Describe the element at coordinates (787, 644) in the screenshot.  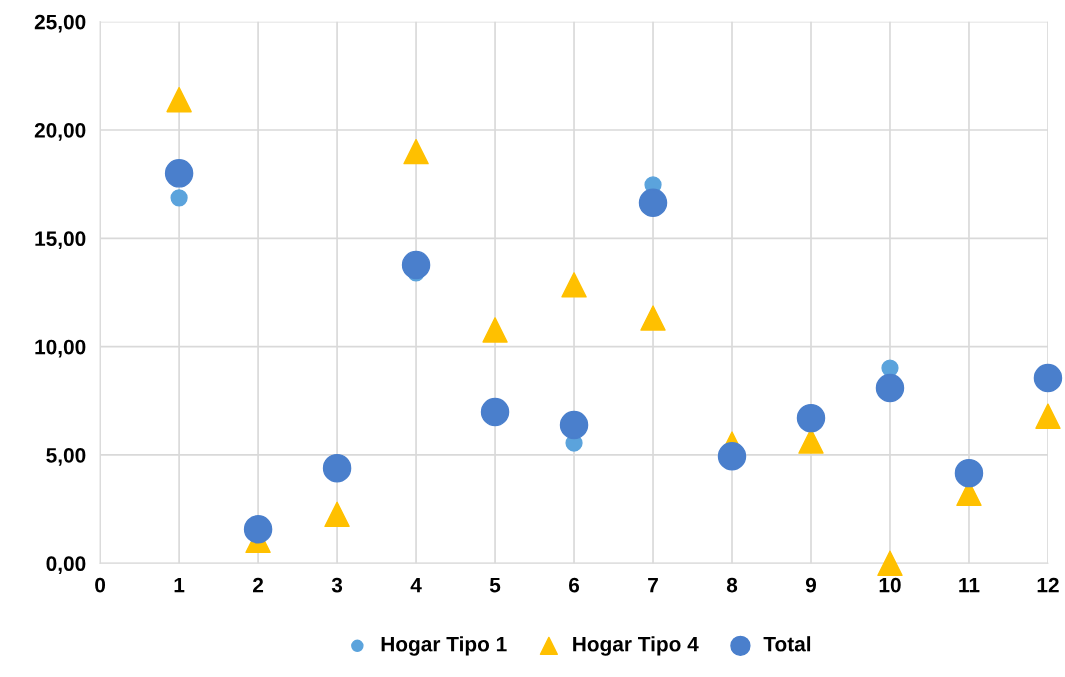
I see `legend-label: Total` at that location.